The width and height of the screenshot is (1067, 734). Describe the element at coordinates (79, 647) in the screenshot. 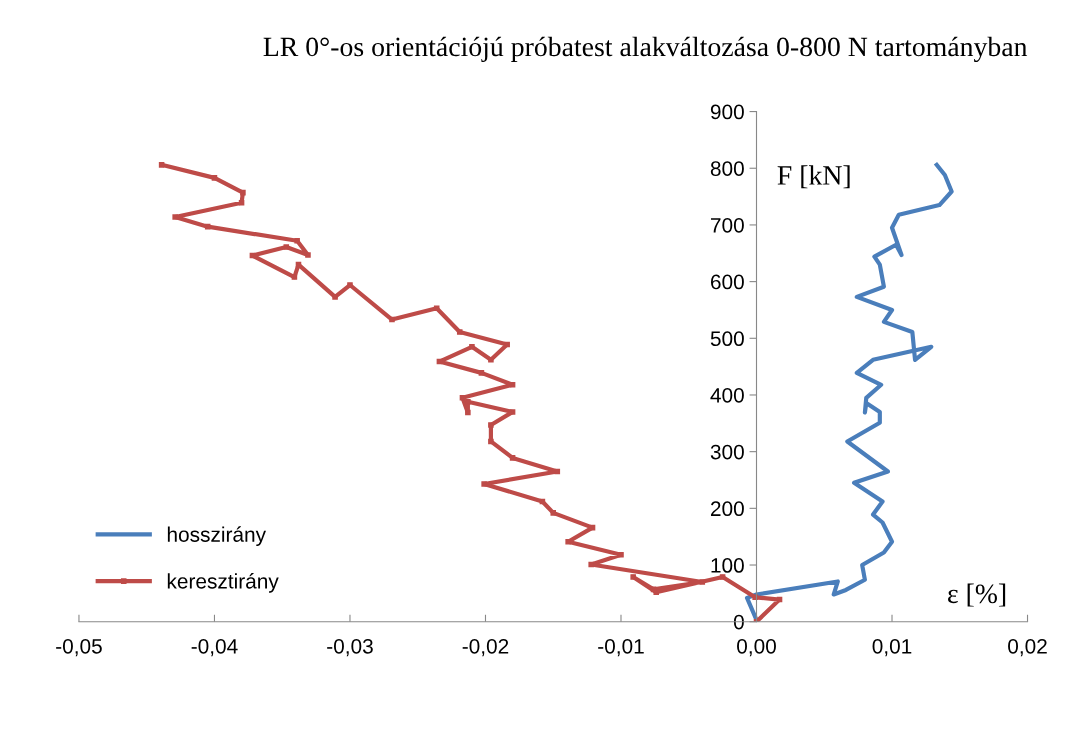

I see `x-tick-label: -0,05` at that location.